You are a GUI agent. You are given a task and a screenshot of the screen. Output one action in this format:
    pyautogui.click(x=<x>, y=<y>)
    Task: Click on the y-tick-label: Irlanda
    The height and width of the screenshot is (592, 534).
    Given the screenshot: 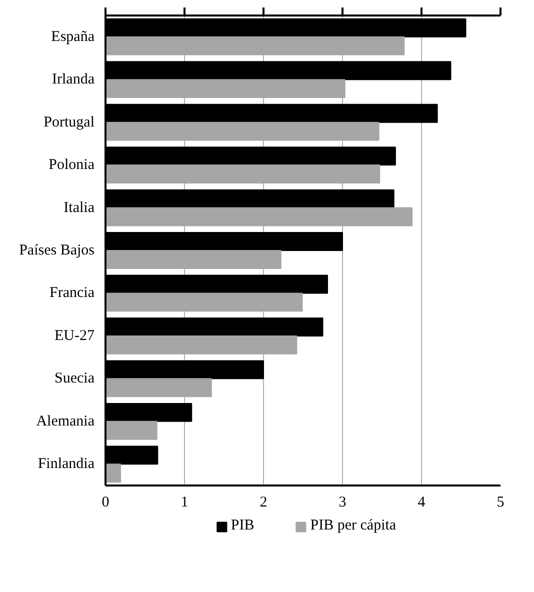 What is the action you would take?
    pyautogui.click(x=73, y=80)
    